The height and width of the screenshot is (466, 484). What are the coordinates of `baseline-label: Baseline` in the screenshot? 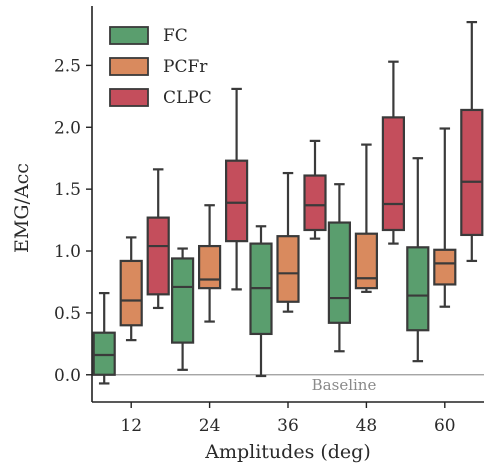 It's located at (344, 385).